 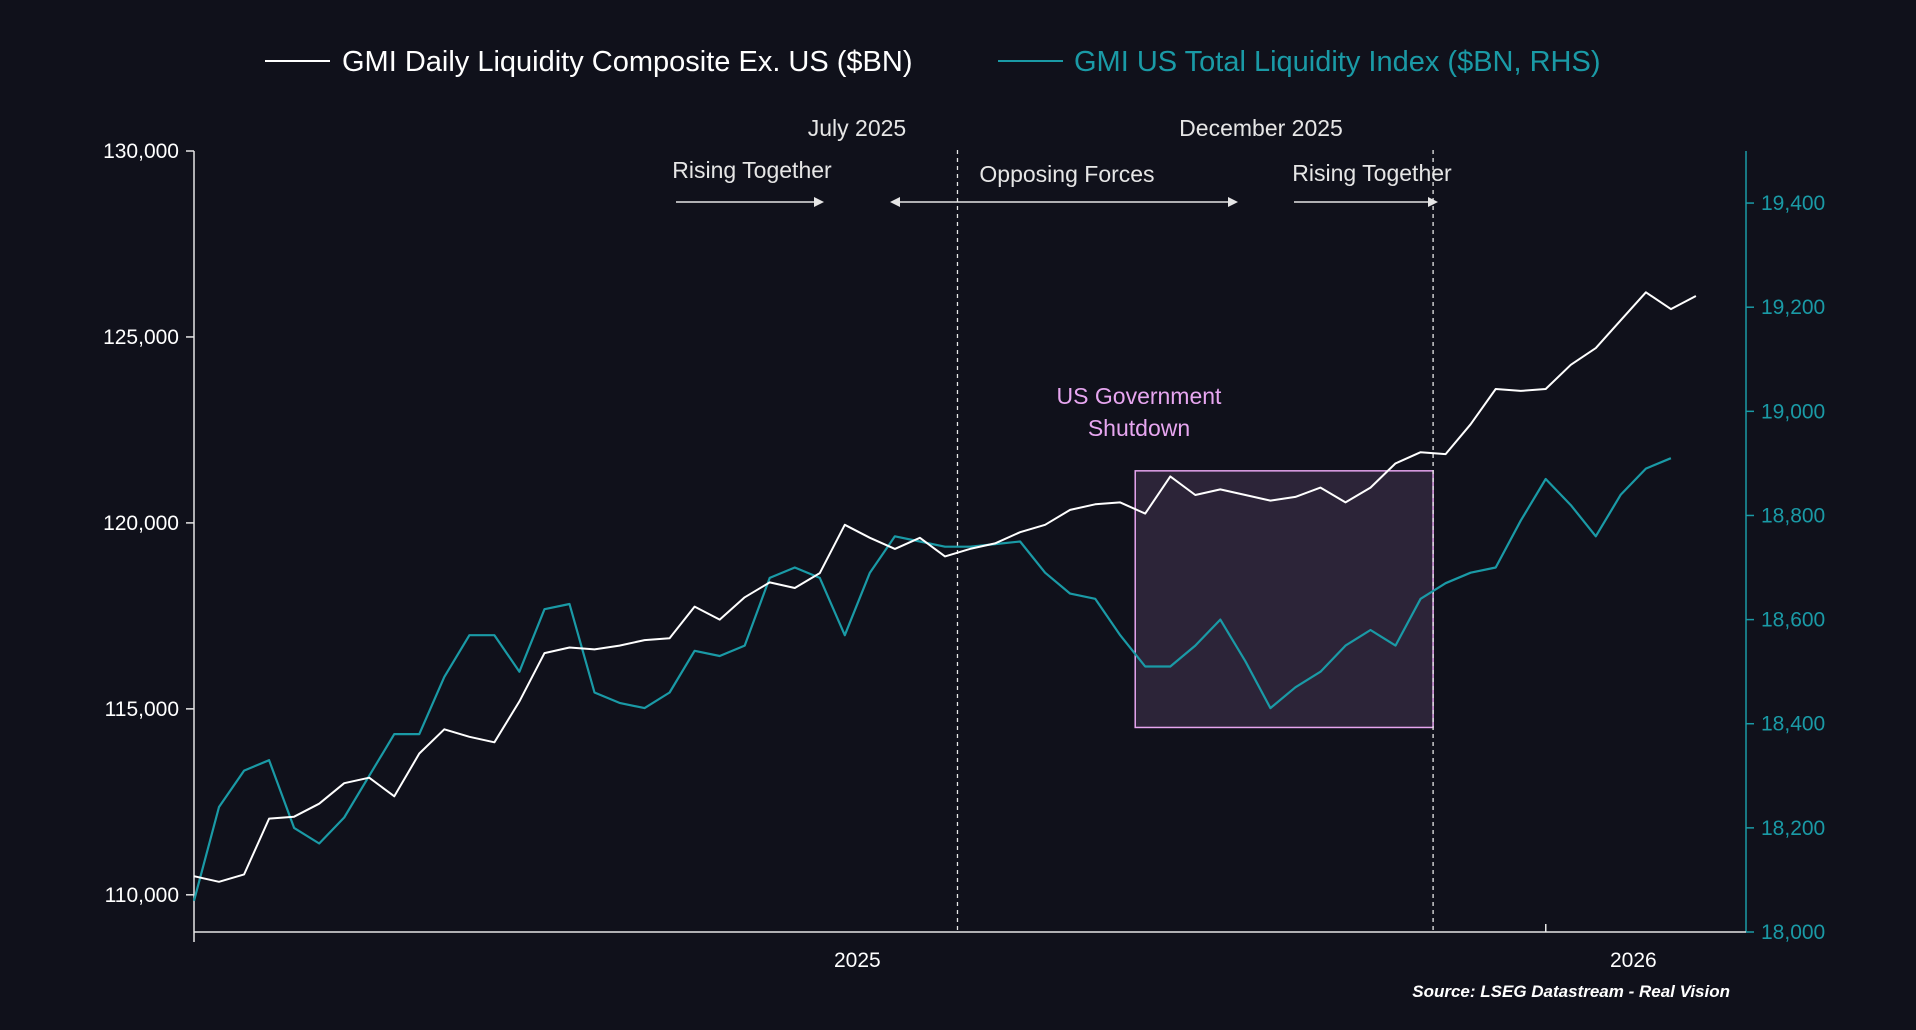 I want to click on left-tick-label: 115,000, so click(x=142, y=709).